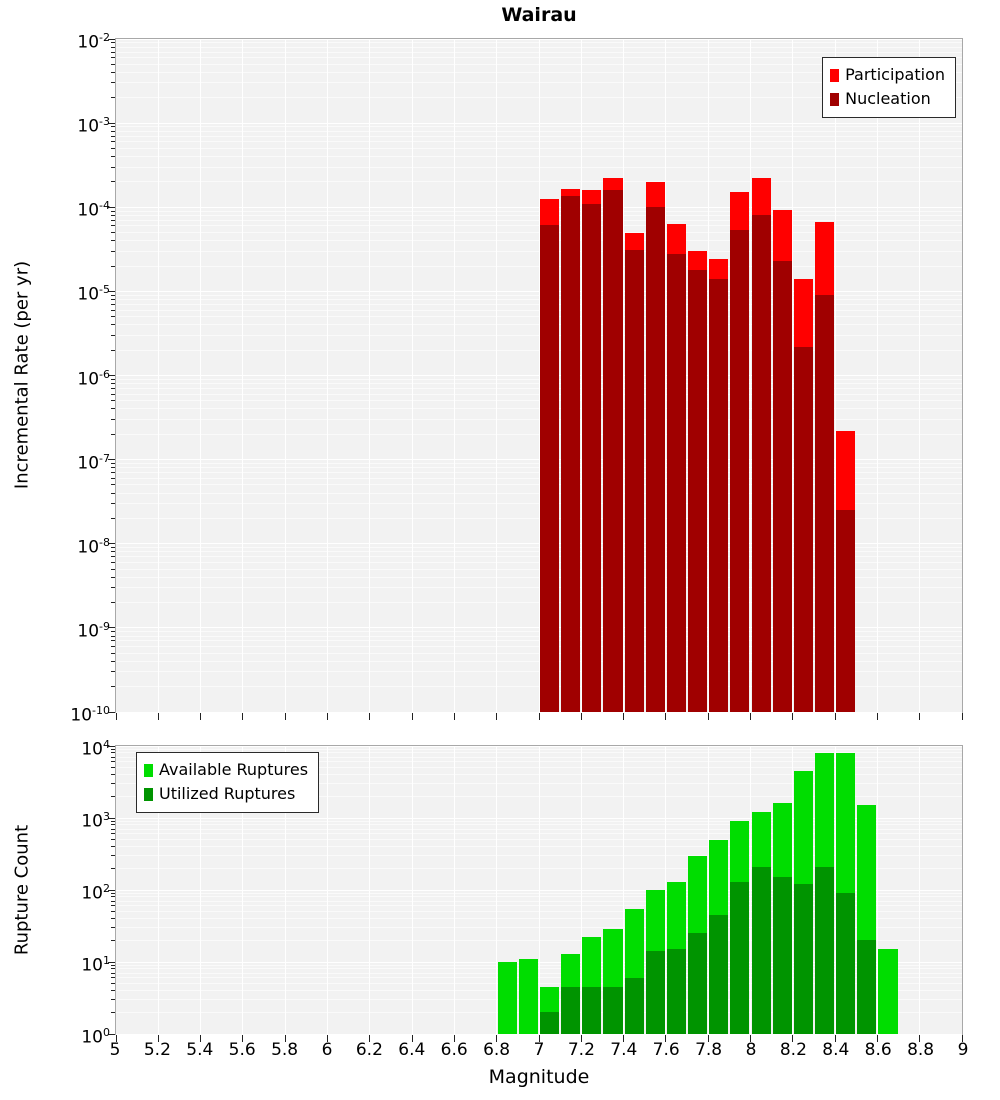  Describe the element at coordinates (887, 75) in the screenshot. I see `legend-item: Participation` at that location.